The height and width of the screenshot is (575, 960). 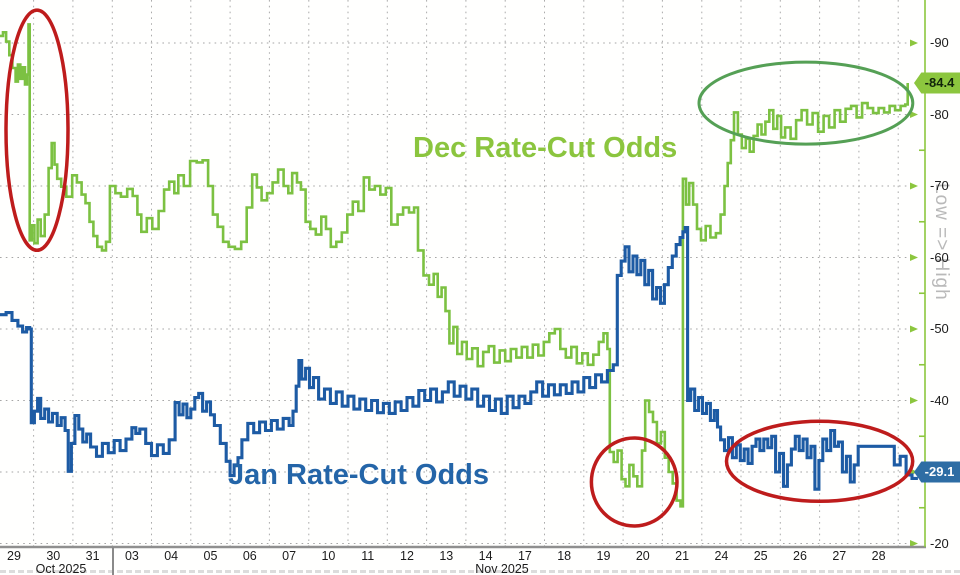 I want to click on y-tick-label: -60, so click(x=939, y=257).